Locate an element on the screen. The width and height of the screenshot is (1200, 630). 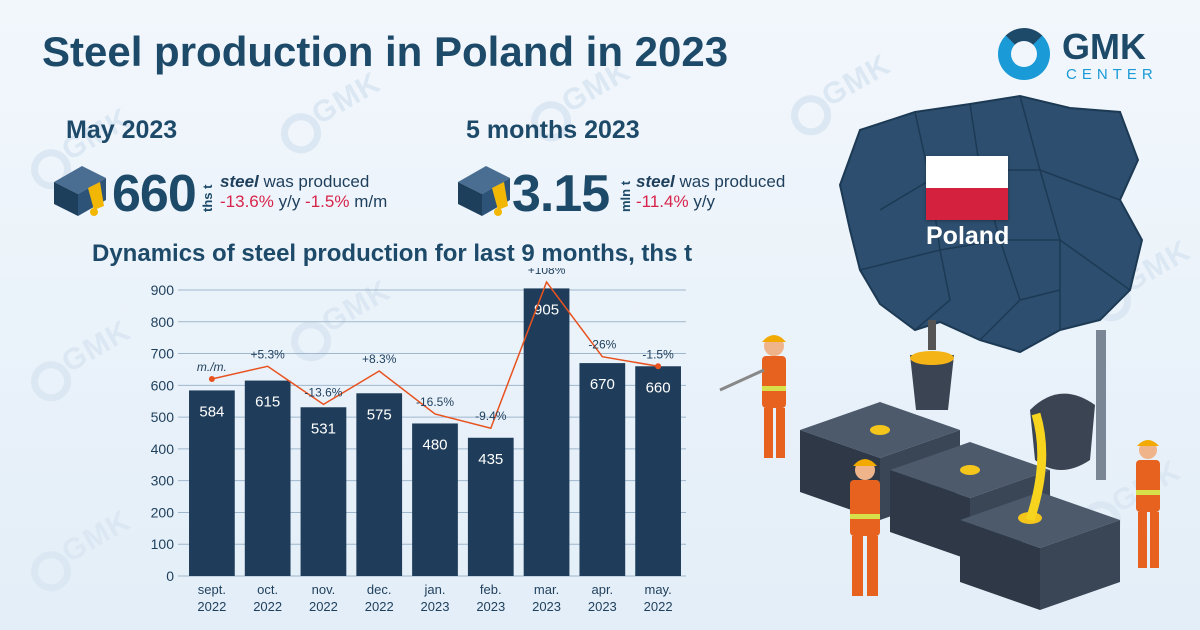
stat-may-desc: steel was produced is located at coordinates (294, 182).